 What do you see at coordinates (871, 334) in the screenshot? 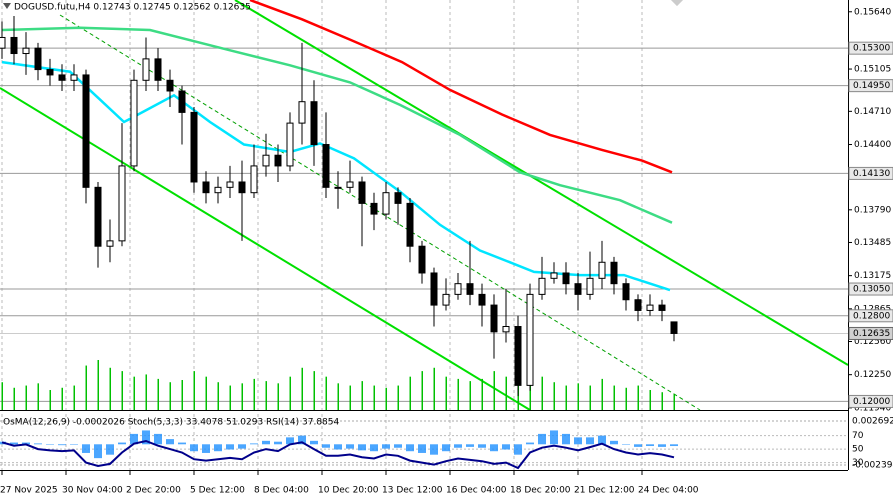
I see `current-price-label: 0.12635` at bounding box center [871, 334].